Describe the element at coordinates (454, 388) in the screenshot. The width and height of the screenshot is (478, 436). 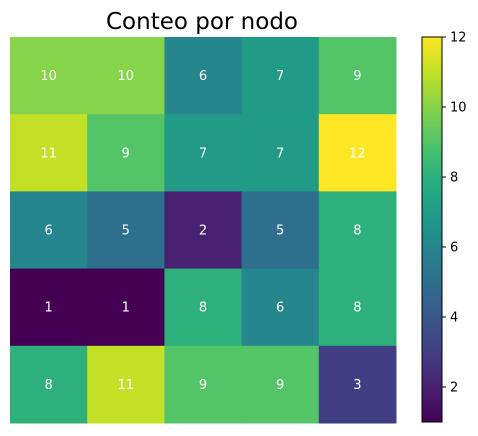
I see `colorbar-tick-label: 2` at that location.